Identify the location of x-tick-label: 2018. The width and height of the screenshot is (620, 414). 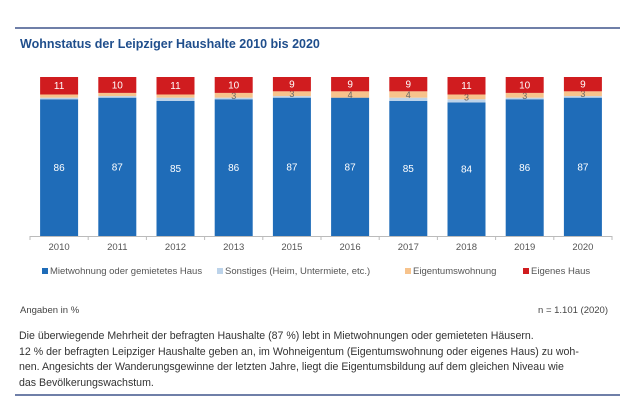
(466, 247).